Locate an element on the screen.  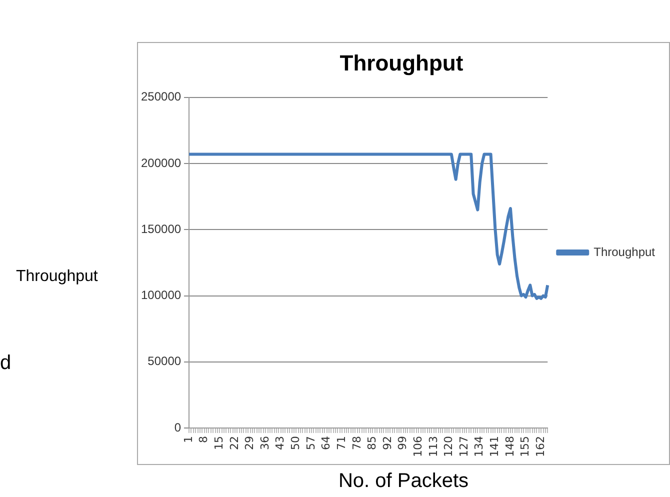
text: d is located at coordinates (6, 363).